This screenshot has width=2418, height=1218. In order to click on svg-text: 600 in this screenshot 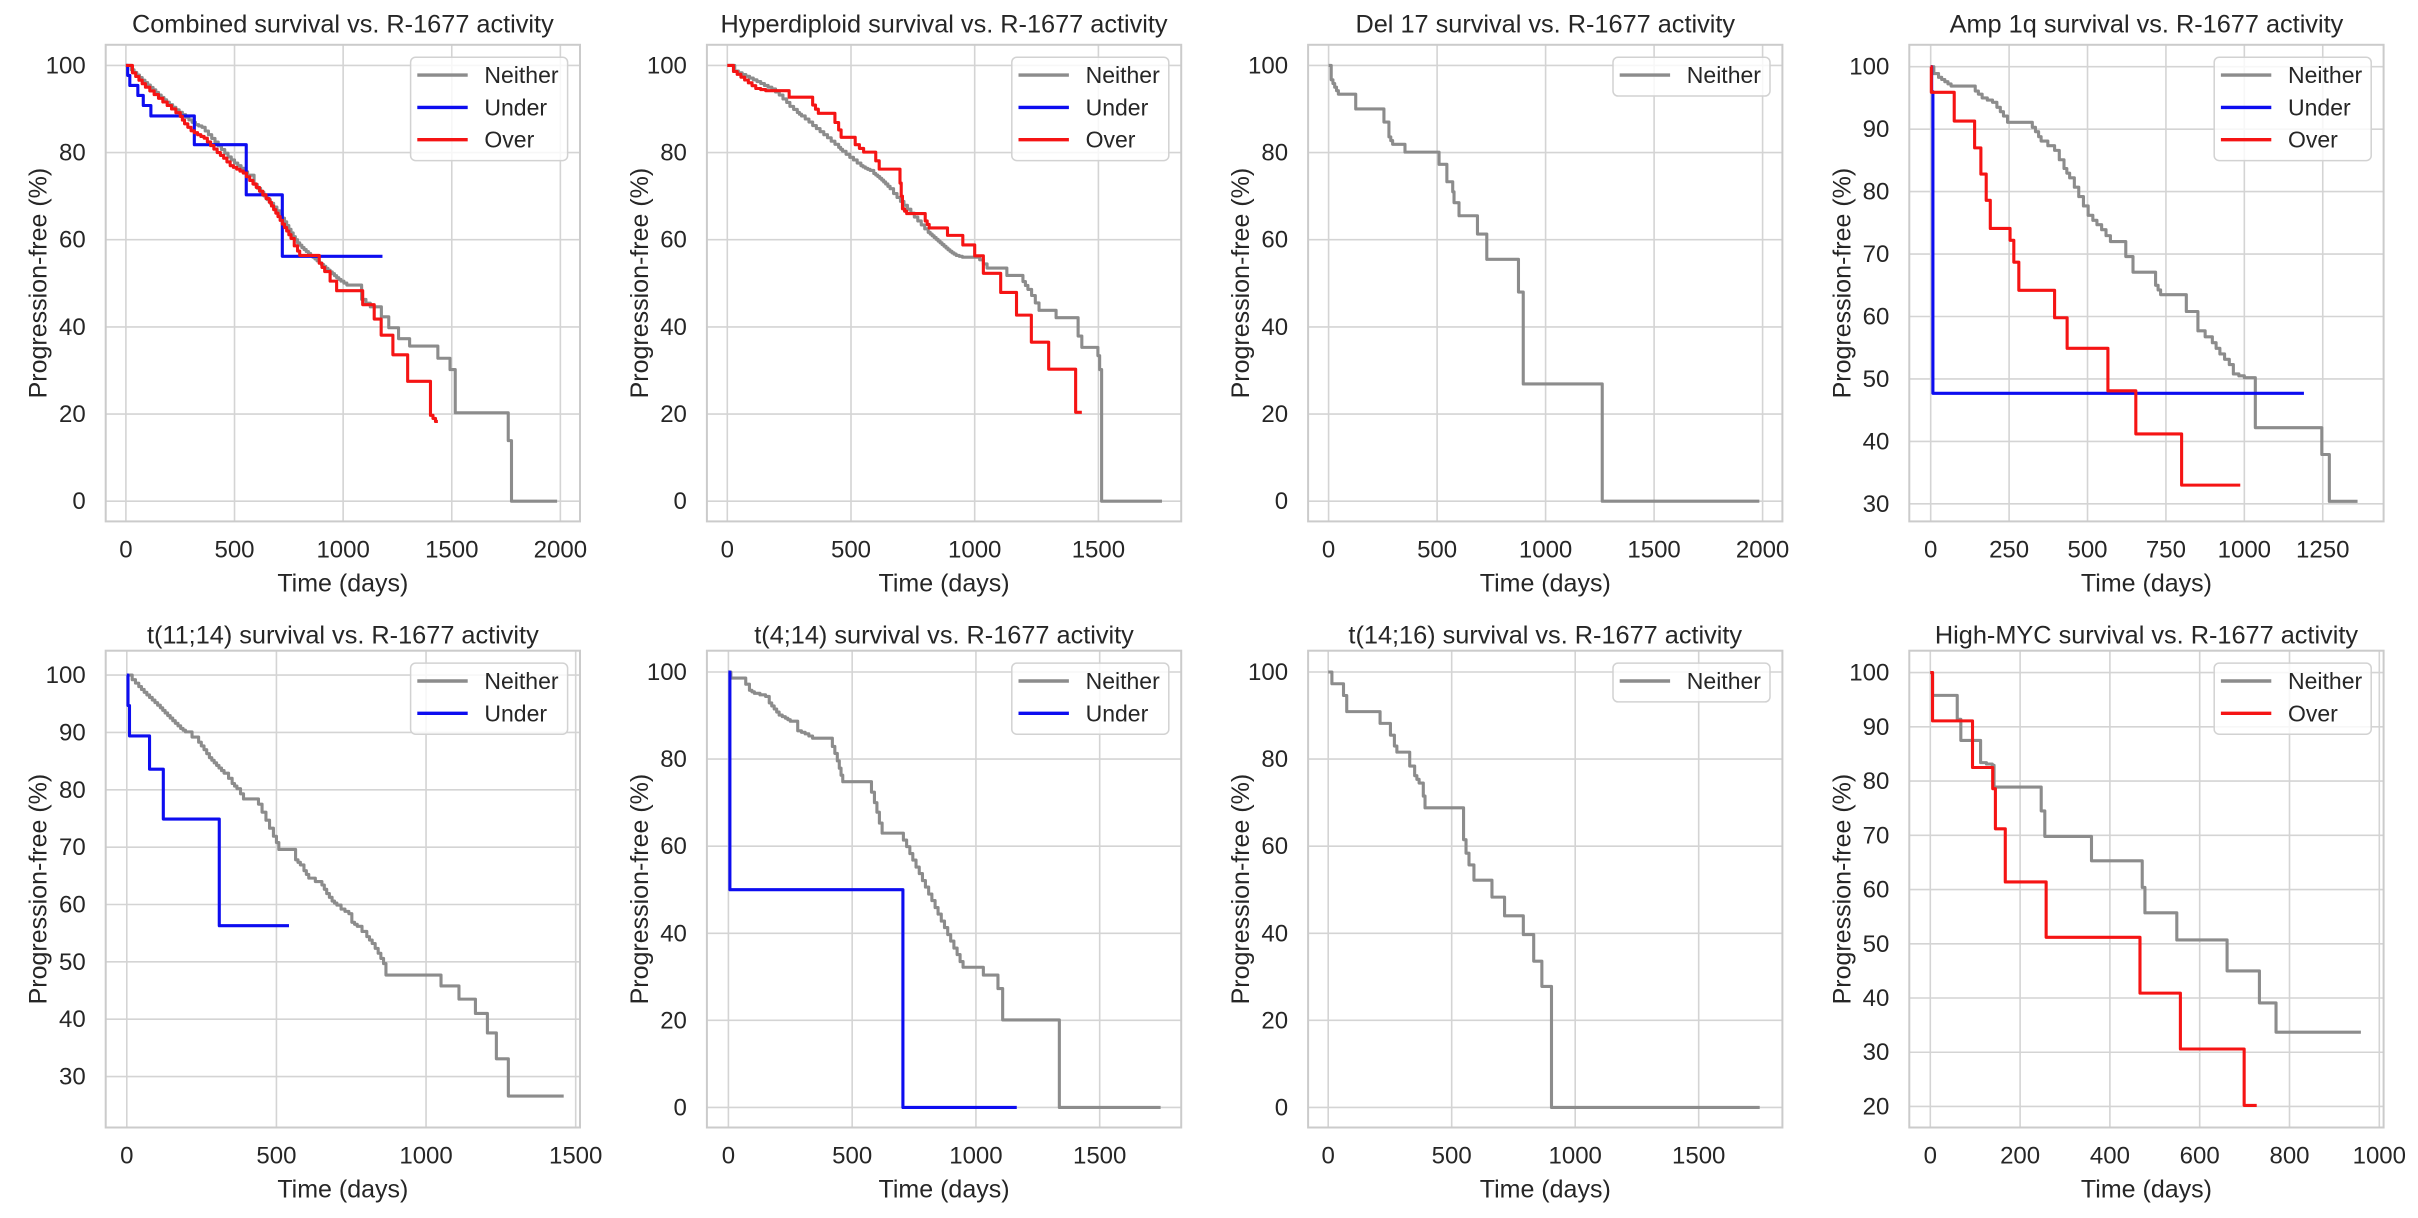, I will do `click(2200, 1156)`.